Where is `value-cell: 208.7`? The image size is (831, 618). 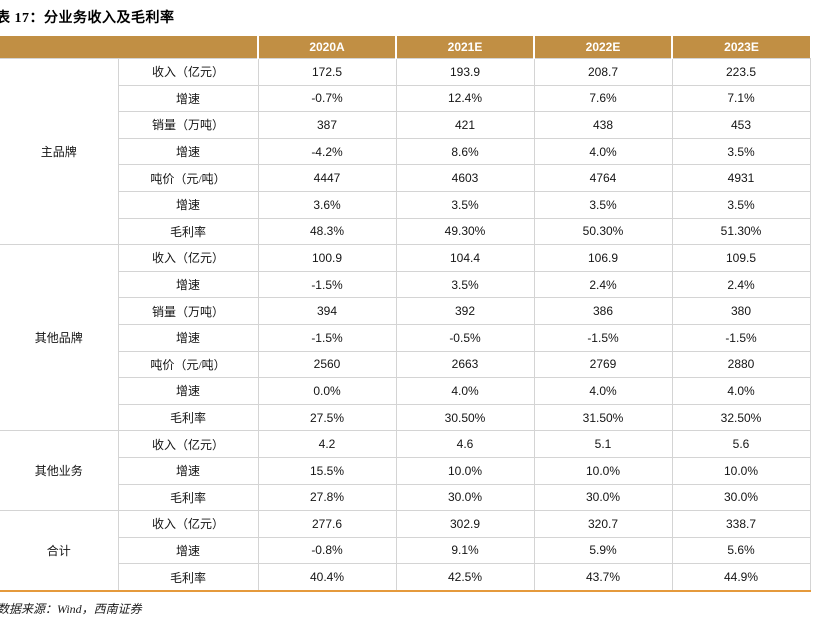 value-cell: 208.7 is located at coordinates (603, 72).